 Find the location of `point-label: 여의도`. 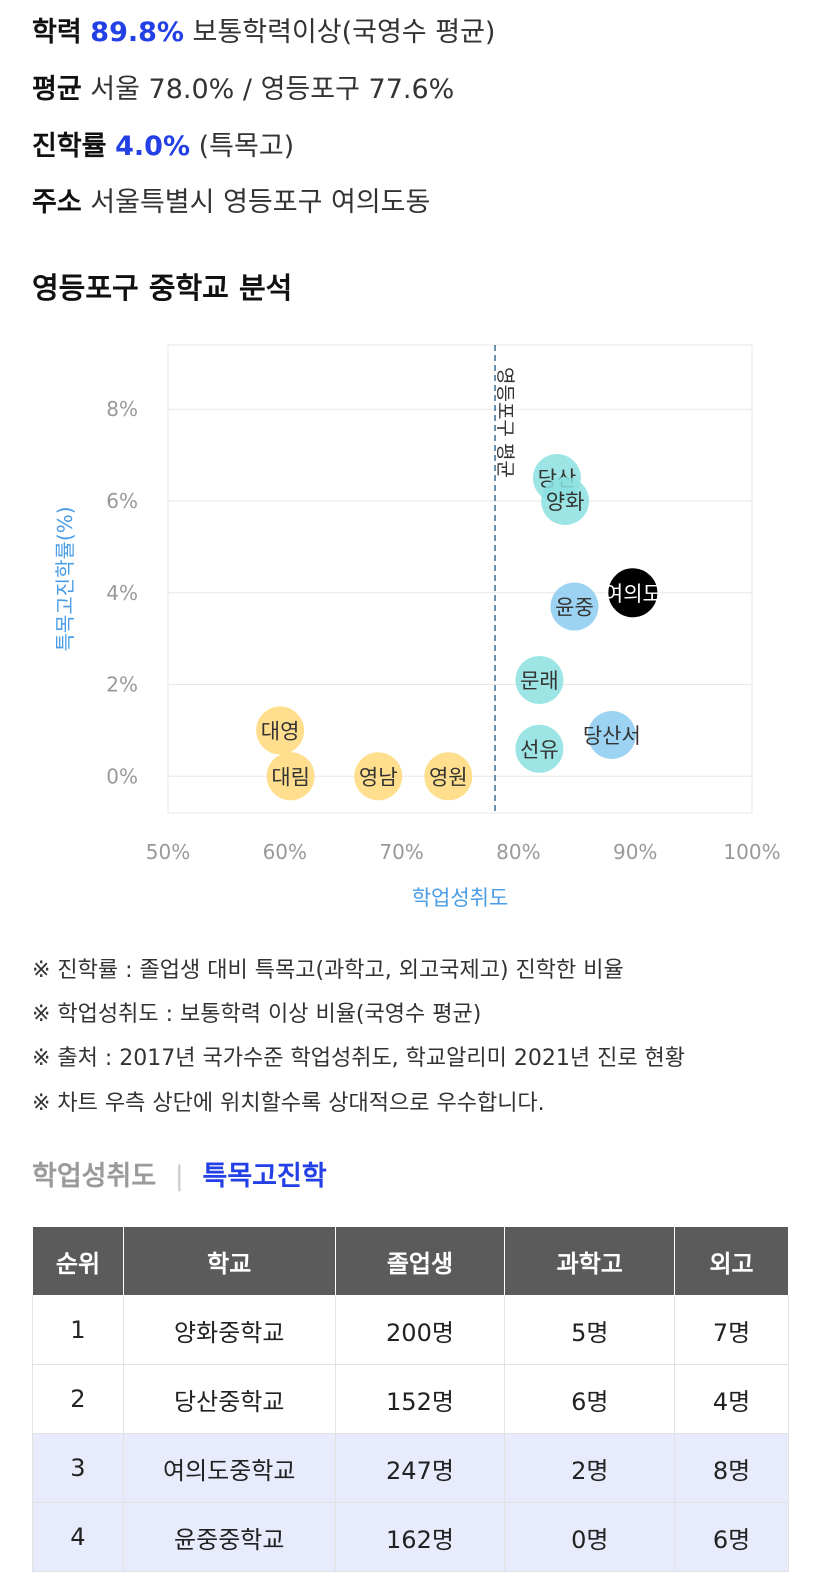

point-label: 여의도 is located at coordinates (633, 594).